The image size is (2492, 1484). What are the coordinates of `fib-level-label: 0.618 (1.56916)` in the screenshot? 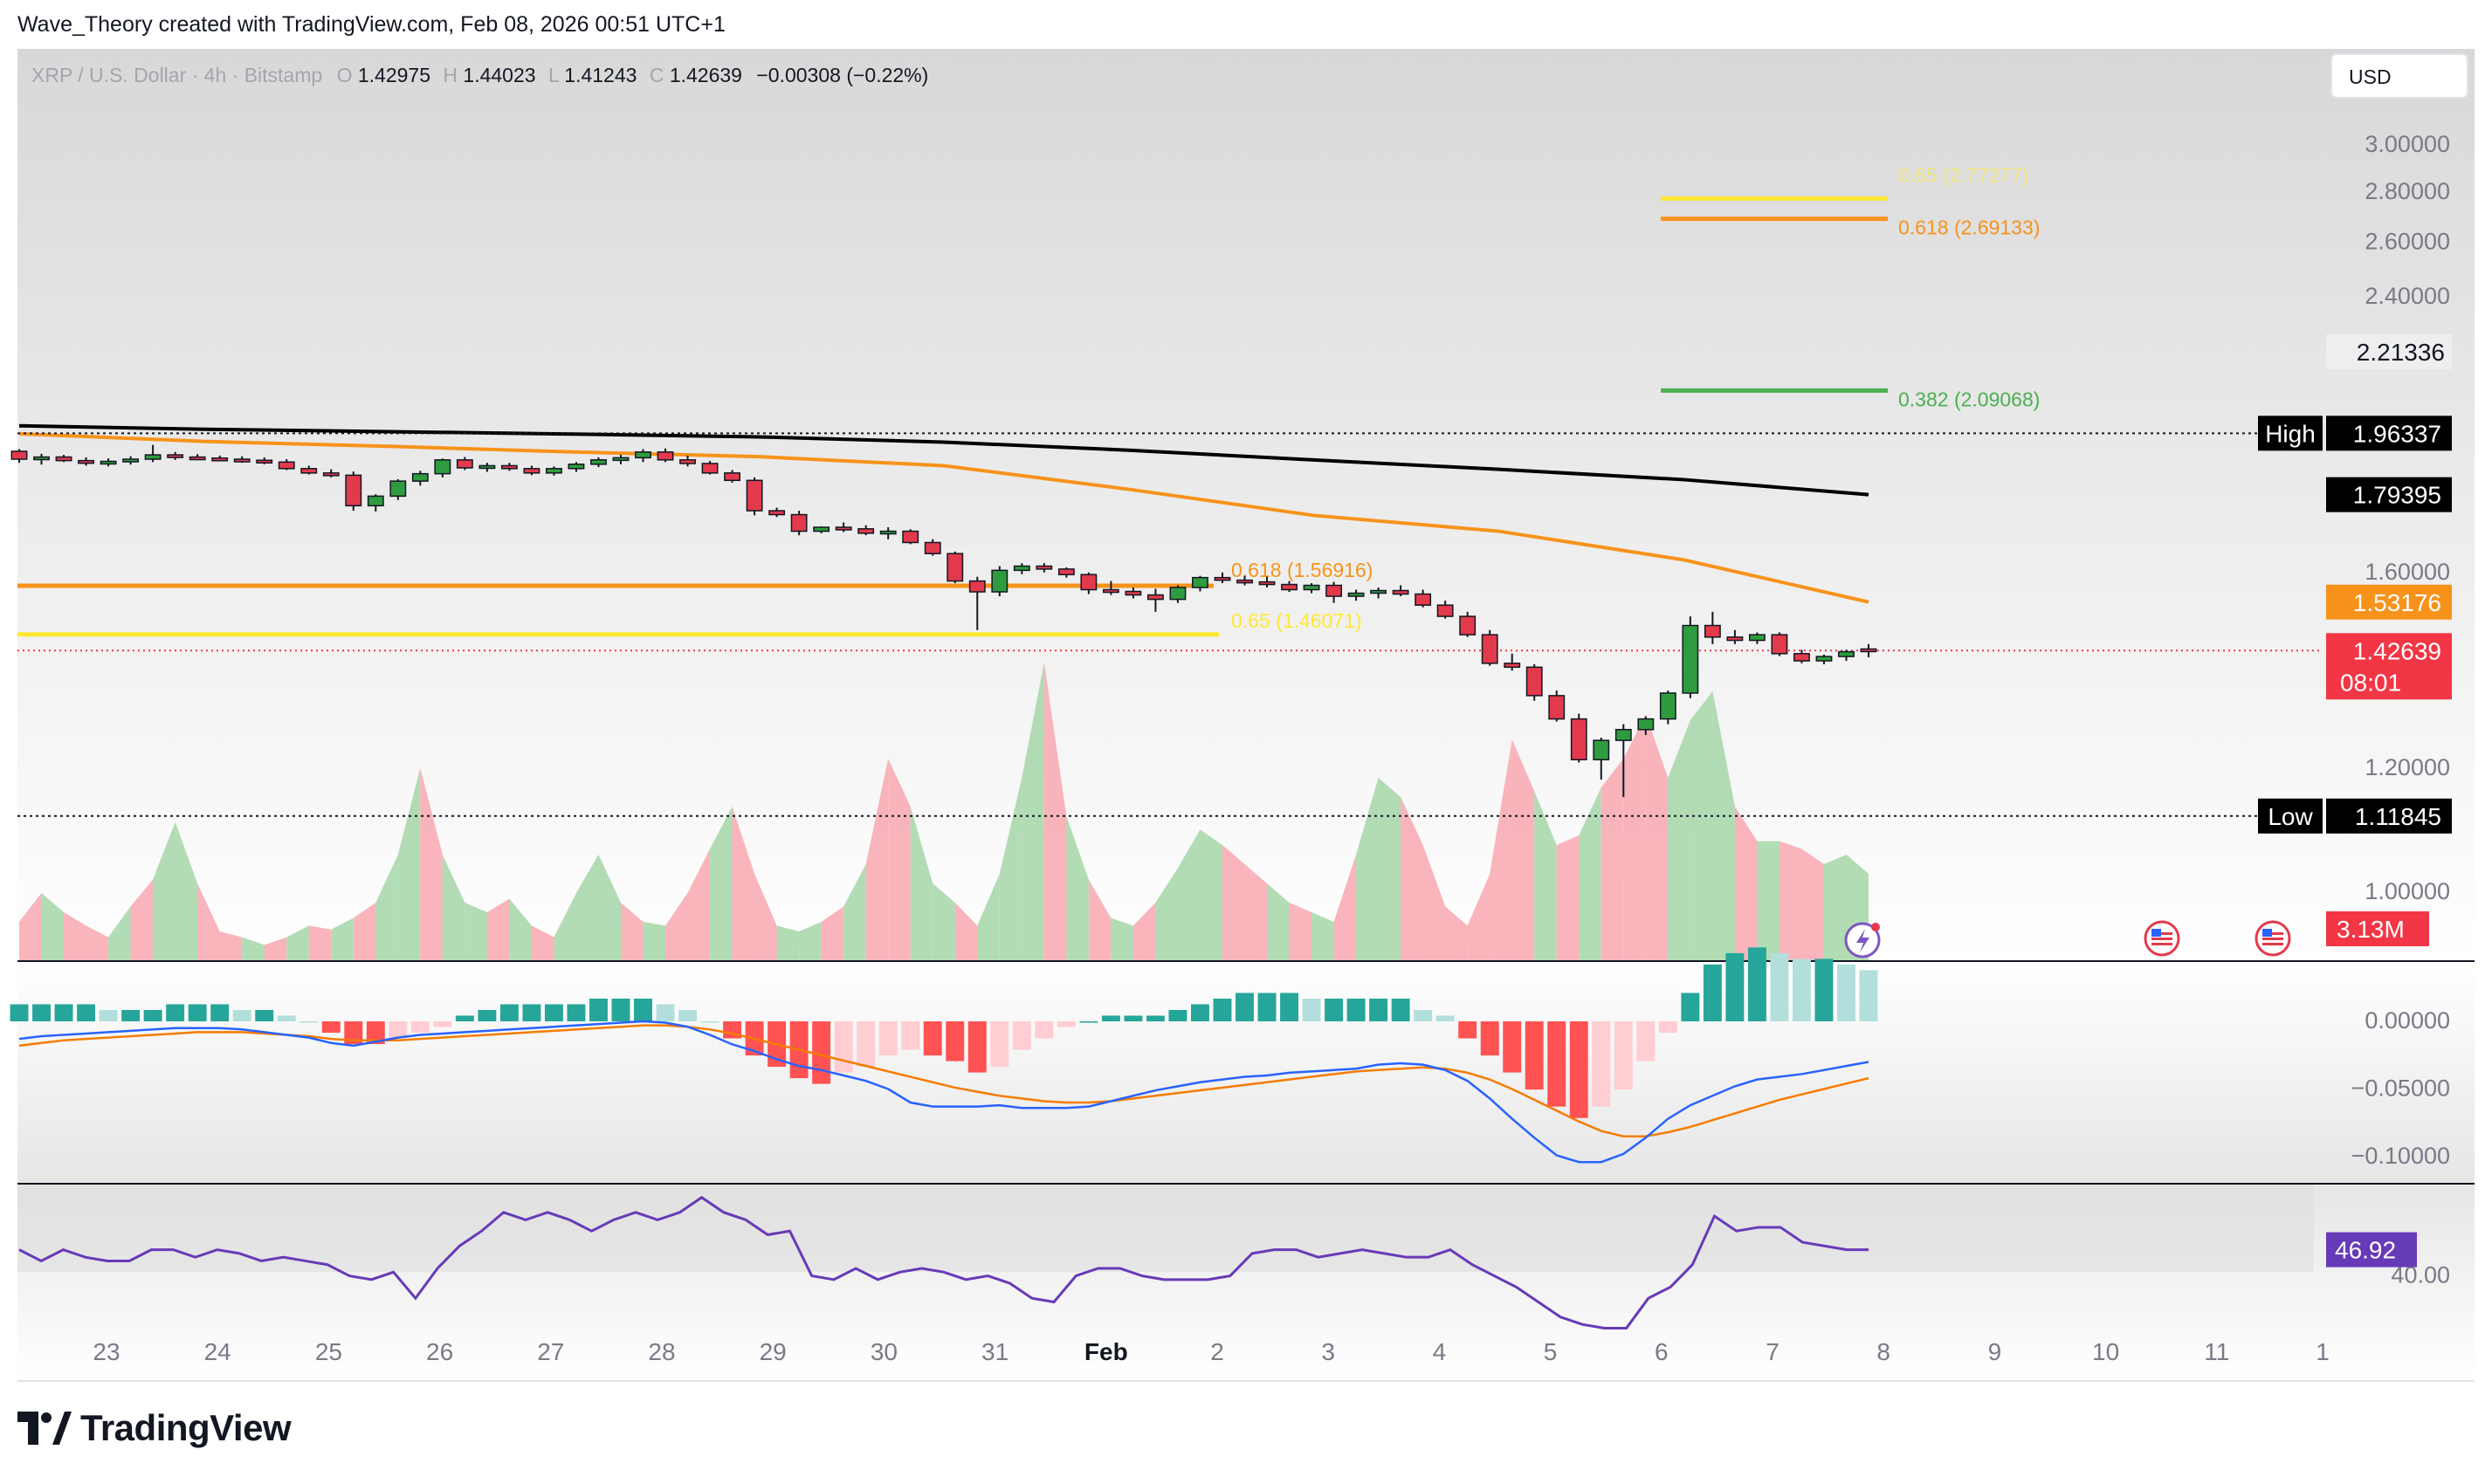 It's located at (1302, 570).